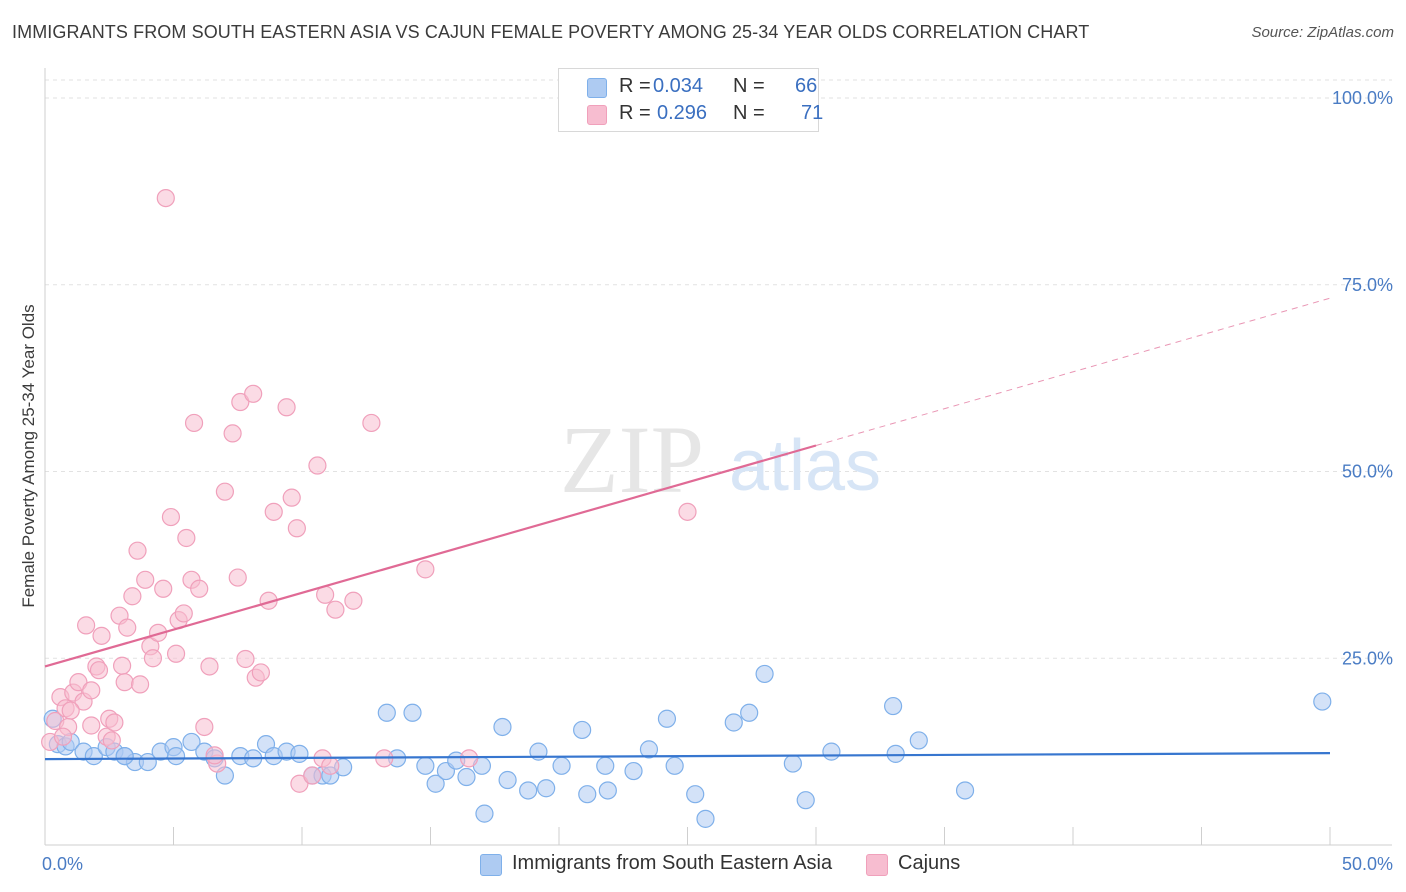 This screenshot has height=892, width=1406. Describe the element at coordinates (720, 459) in the screenshot. I see `watermark: ZIP atlas` at that location.